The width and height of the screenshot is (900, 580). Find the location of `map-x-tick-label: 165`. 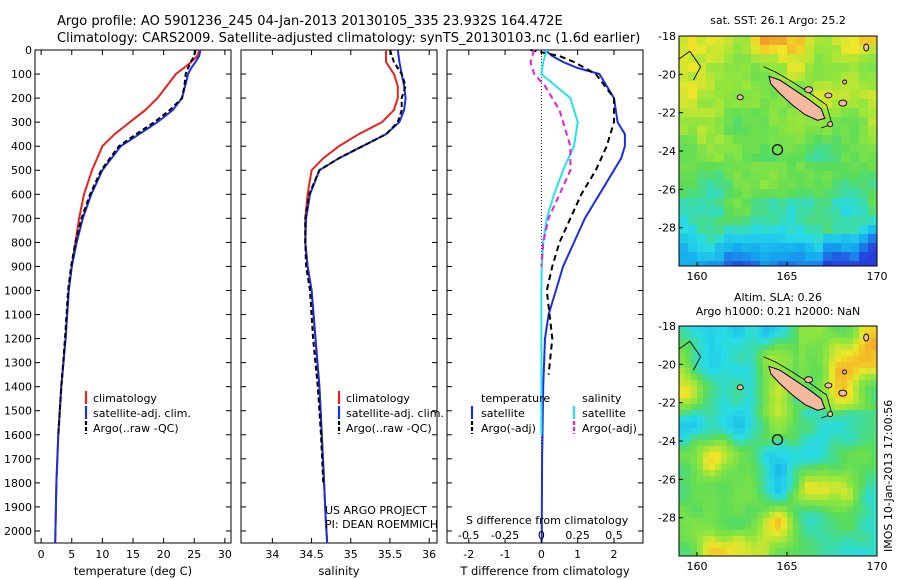

map-x-tick-label: 165 is located at coordinates (787, 276).